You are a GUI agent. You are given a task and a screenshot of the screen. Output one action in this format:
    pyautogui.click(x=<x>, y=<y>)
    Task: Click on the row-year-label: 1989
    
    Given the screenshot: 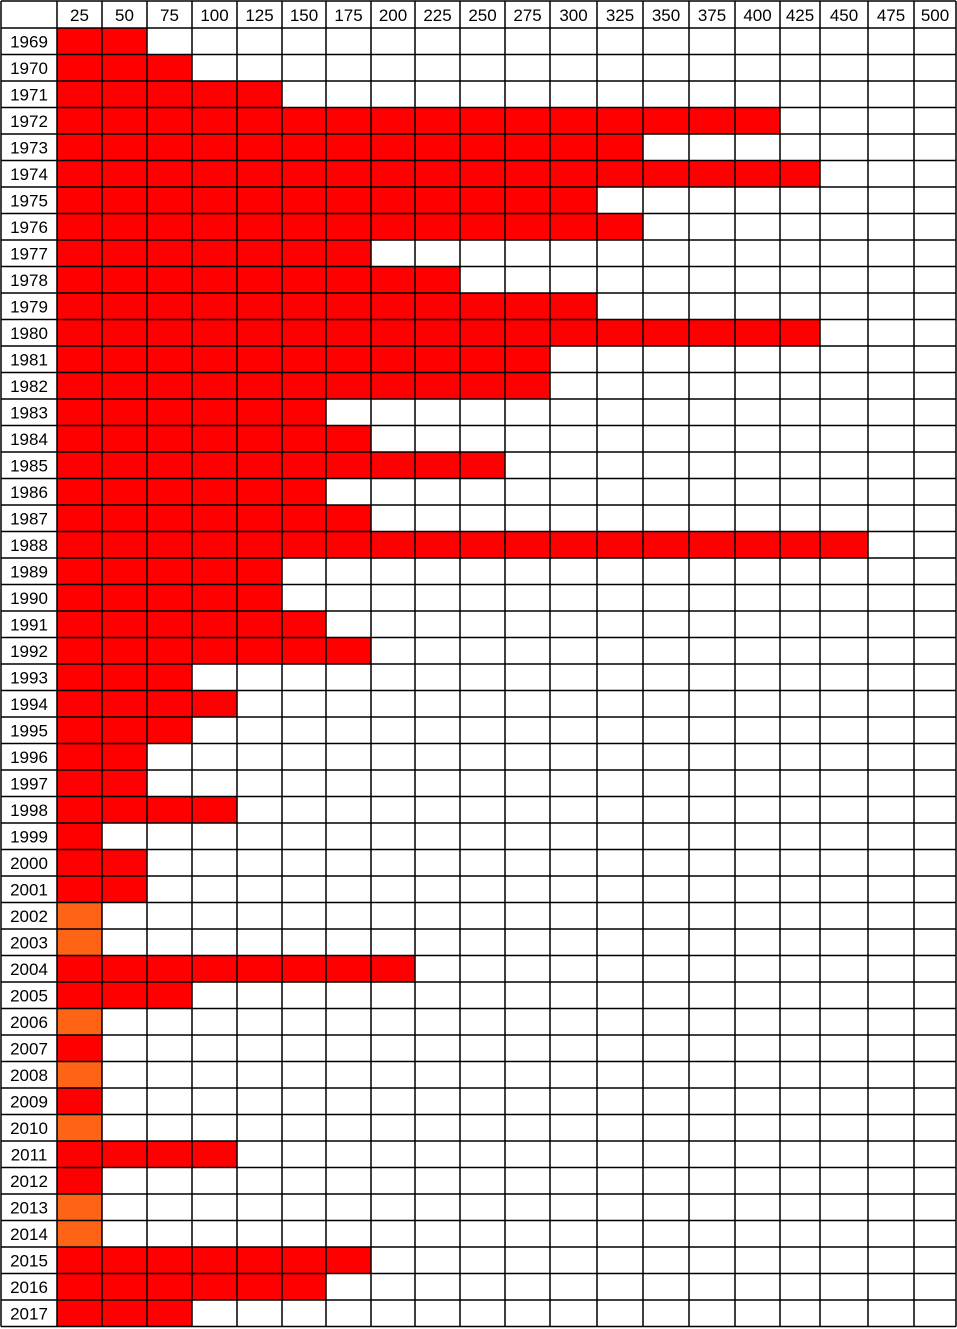 What is the action you would take?
    pyautogui.click(x=29, y=571)
    